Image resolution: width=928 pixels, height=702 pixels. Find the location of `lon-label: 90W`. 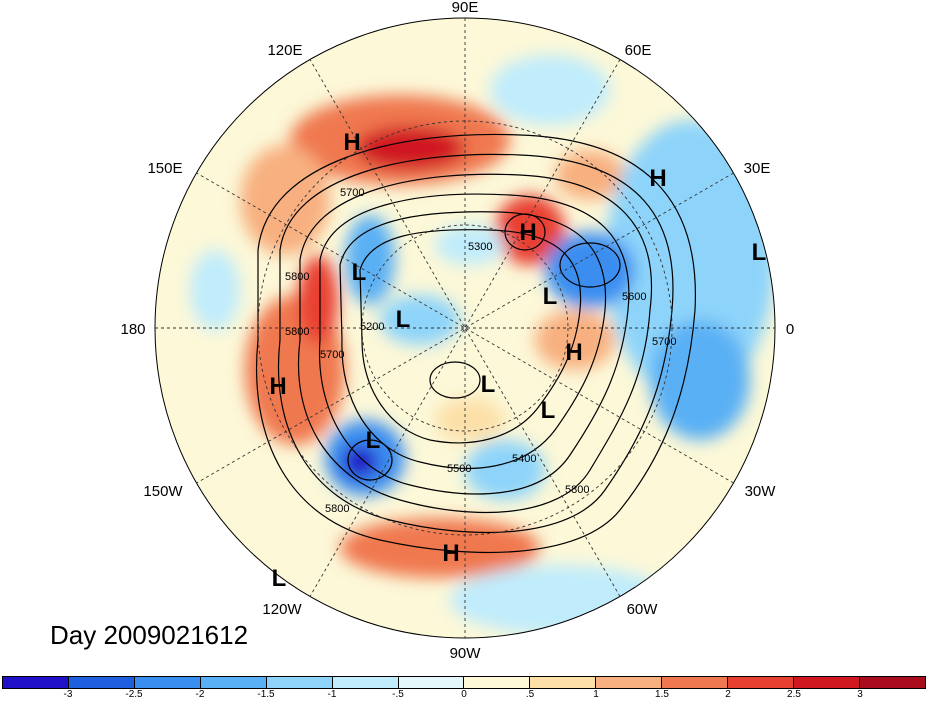

lon-label: 90W is located at coordinates (466, 653).